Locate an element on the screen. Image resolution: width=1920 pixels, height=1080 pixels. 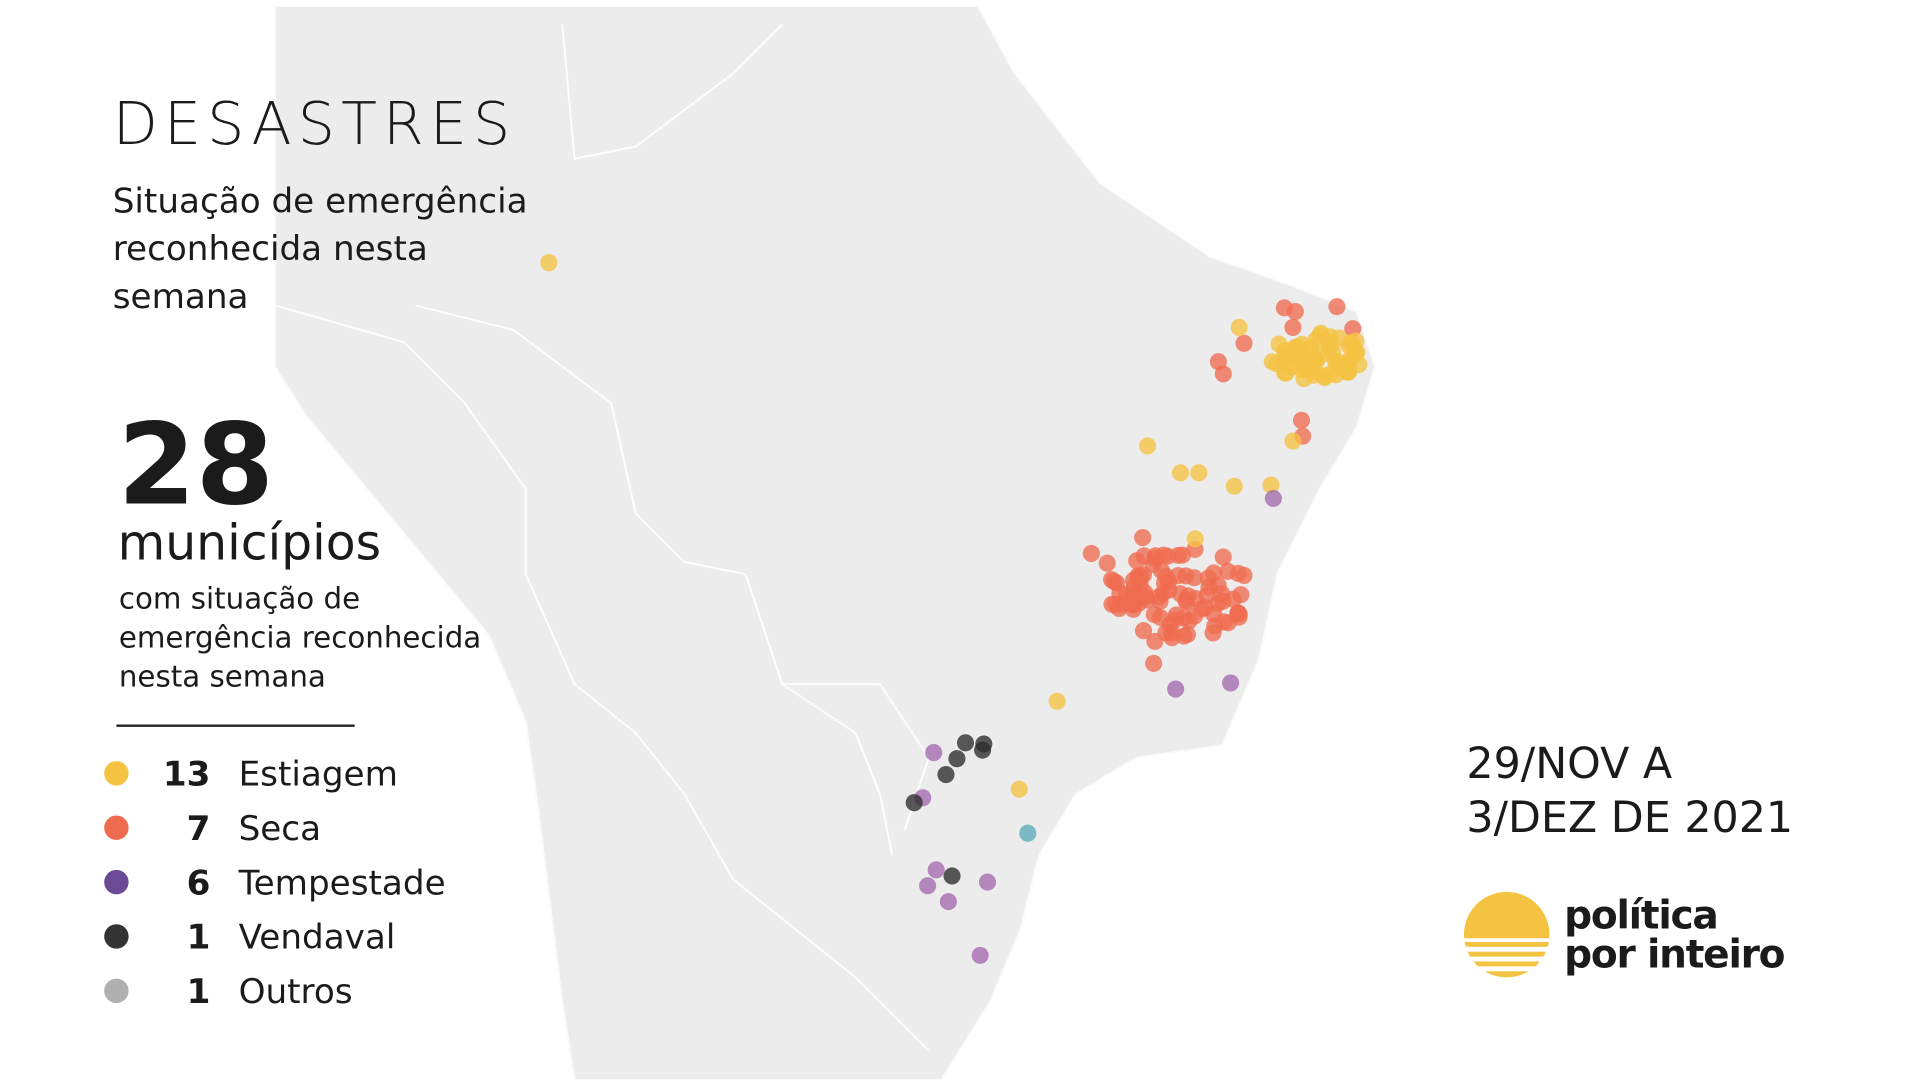
subtitle-line: reconhecida nesta is located at coordinates (270, 249).